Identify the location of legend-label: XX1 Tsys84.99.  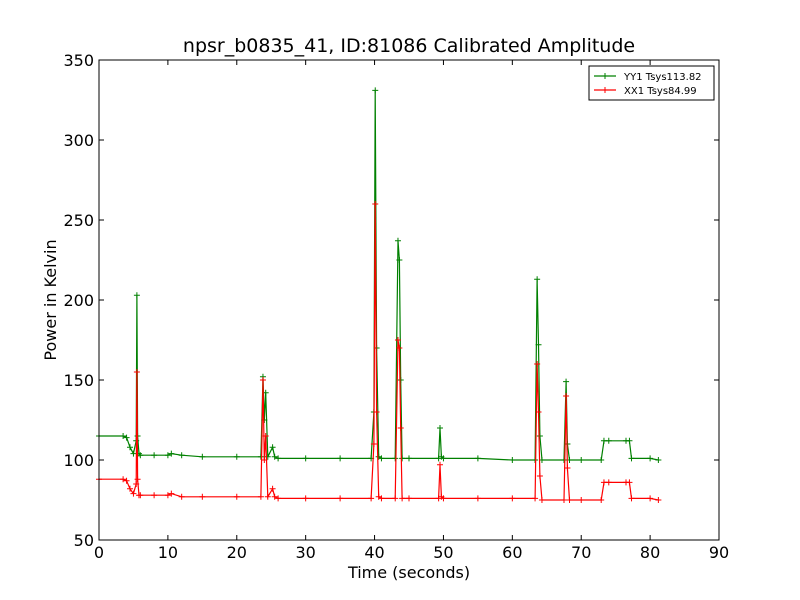
(660, 91).